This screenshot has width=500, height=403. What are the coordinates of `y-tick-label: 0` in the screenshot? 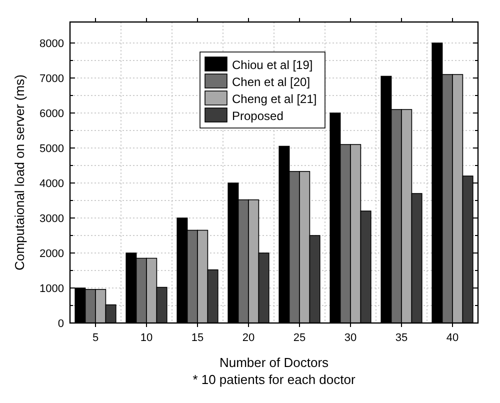 It's located at (61, 324).